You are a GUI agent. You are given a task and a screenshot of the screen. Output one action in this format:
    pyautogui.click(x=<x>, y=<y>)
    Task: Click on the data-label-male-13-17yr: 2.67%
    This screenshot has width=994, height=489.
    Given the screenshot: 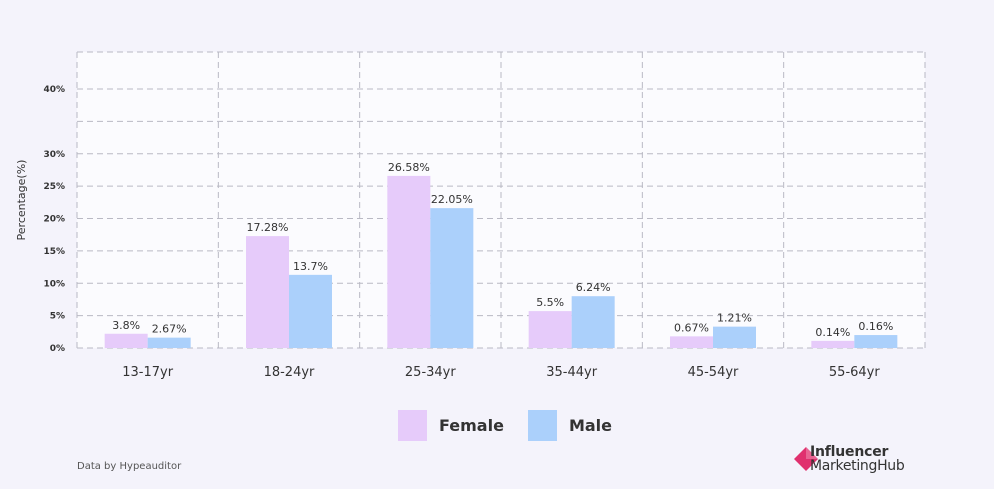 What is the action you would take?
    pyautogui.click(x=169, y=329)
    